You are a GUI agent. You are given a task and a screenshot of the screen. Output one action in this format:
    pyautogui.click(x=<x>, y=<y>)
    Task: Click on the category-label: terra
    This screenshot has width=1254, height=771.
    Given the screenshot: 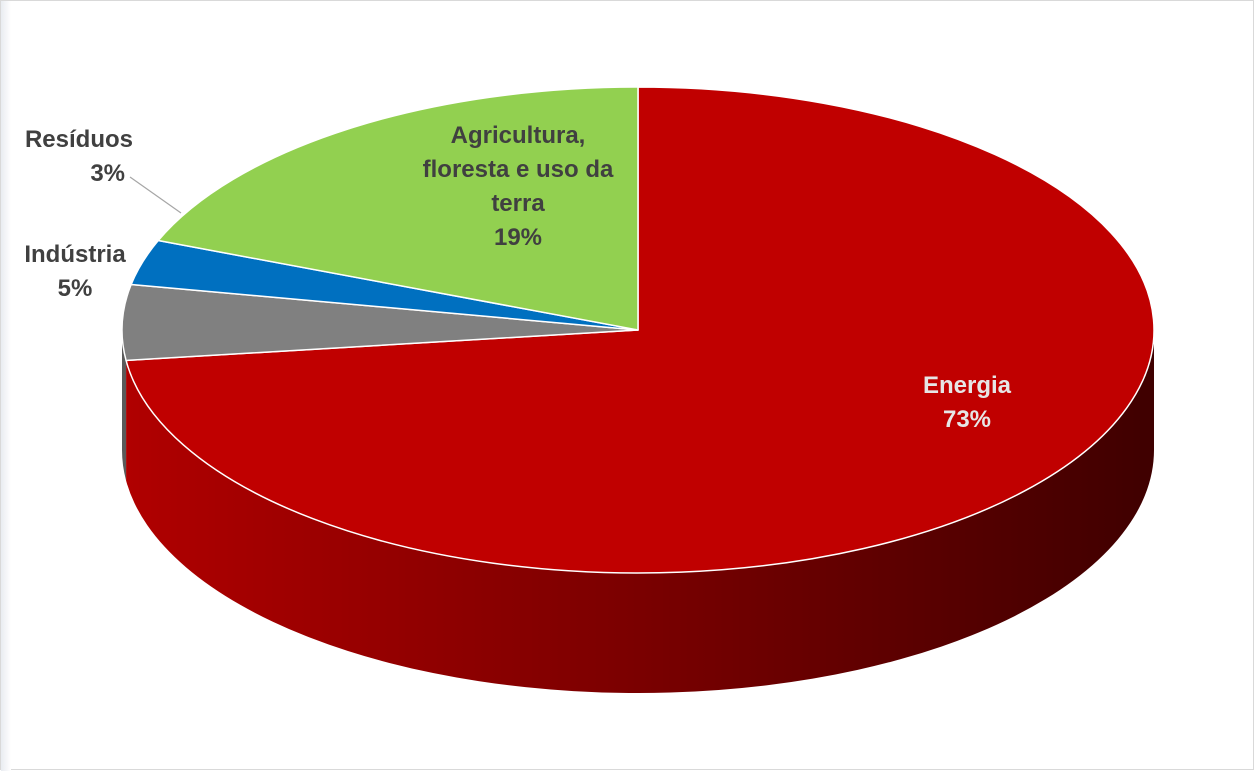 What is the action you would take?
    pyautogui.click(x=518, y=203)
    